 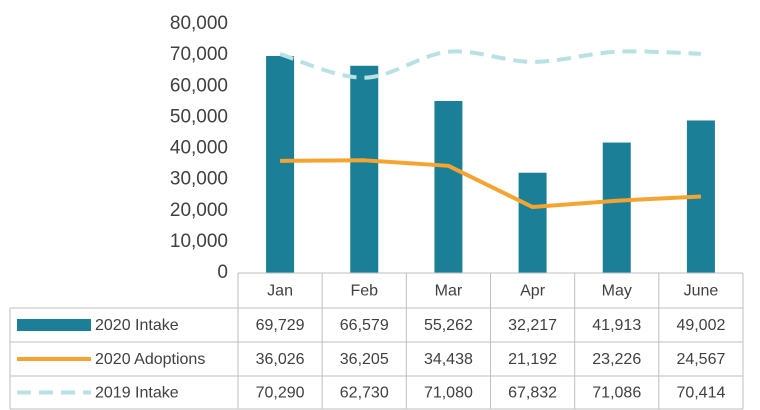 I want to click on table-value: 34,438, so click(x=448, y=359).